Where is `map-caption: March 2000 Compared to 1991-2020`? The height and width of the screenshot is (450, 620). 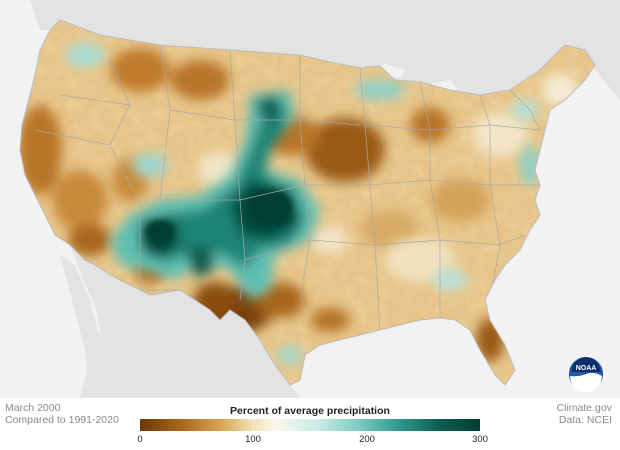
map-caption: March 2000 Compared to 1991-2020 is located at coordinates (62, 414).